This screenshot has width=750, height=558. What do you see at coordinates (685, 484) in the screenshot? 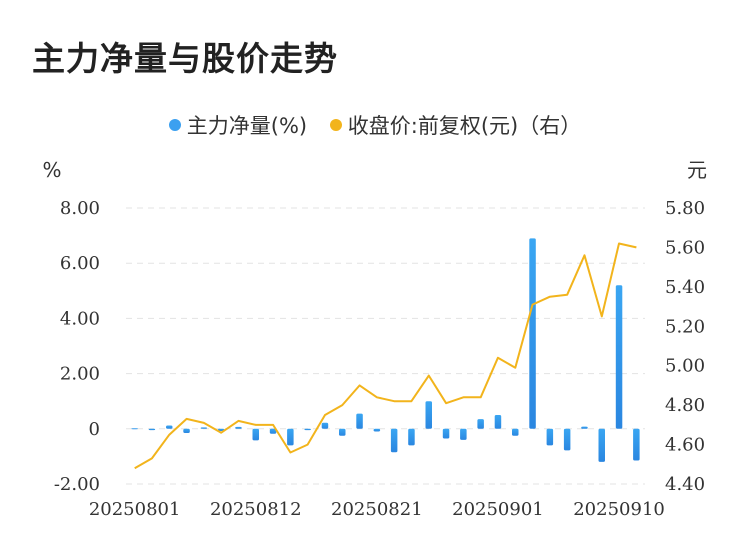
I see `right-tick-label: 4.40` at bounding box center [685, 484].